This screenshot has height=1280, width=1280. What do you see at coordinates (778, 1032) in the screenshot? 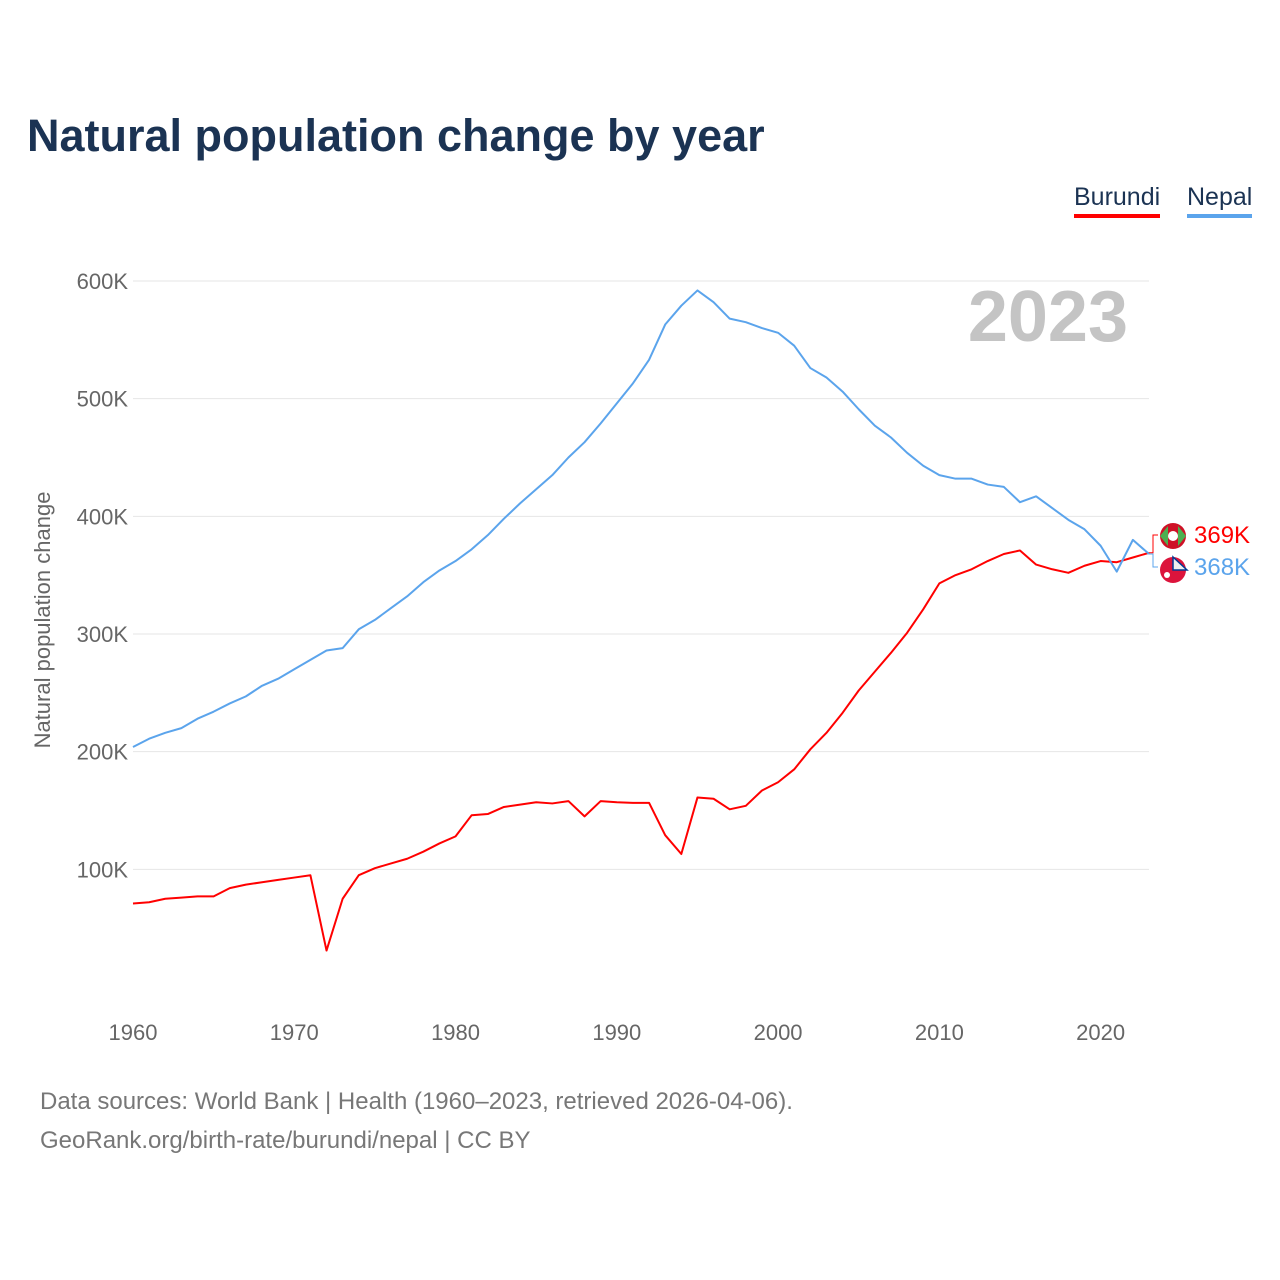
I see `x-tick-label: 2000` at bounding box center [778, 1032].